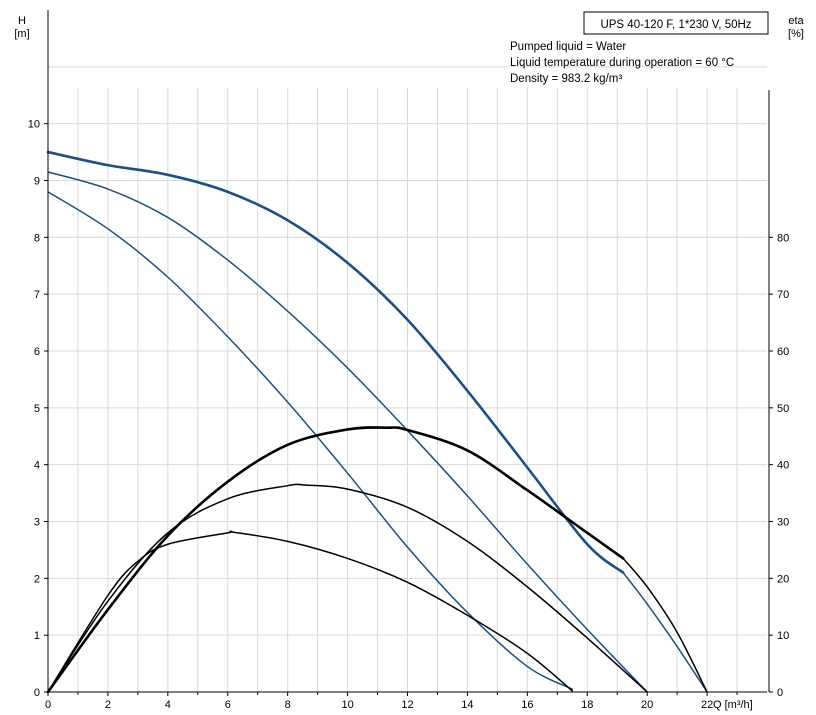 The width and height of the screenshot is (816, 715). I want to click on y-right-tick-label: 40, so click(783, 466).